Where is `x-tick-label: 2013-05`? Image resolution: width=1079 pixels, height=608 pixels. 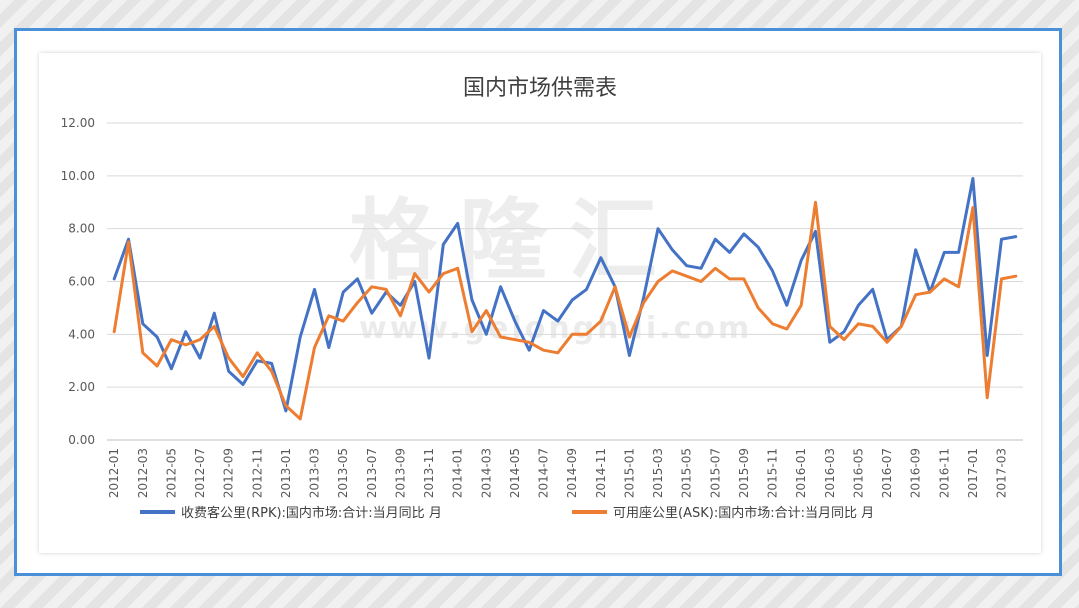 x-tick-label: 2013-05 is located at coordinates (343, 473).